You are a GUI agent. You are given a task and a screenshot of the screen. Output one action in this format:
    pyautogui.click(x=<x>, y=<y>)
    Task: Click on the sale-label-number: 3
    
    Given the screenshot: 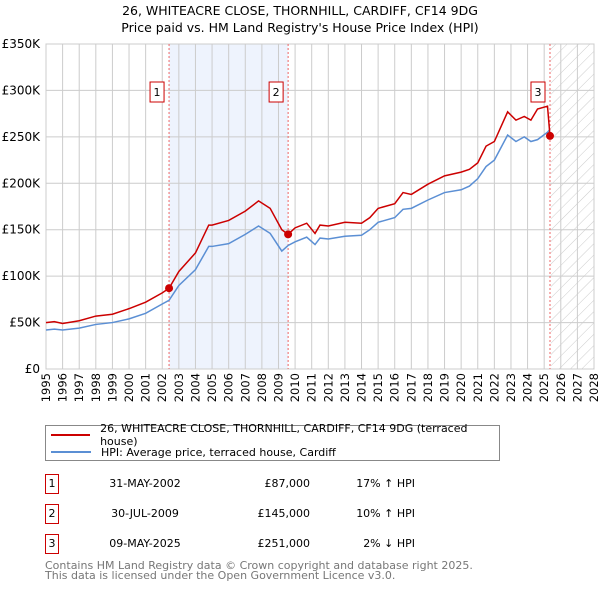 What is the action you would take?
    pyautogui.click(x=537, y=92)
    